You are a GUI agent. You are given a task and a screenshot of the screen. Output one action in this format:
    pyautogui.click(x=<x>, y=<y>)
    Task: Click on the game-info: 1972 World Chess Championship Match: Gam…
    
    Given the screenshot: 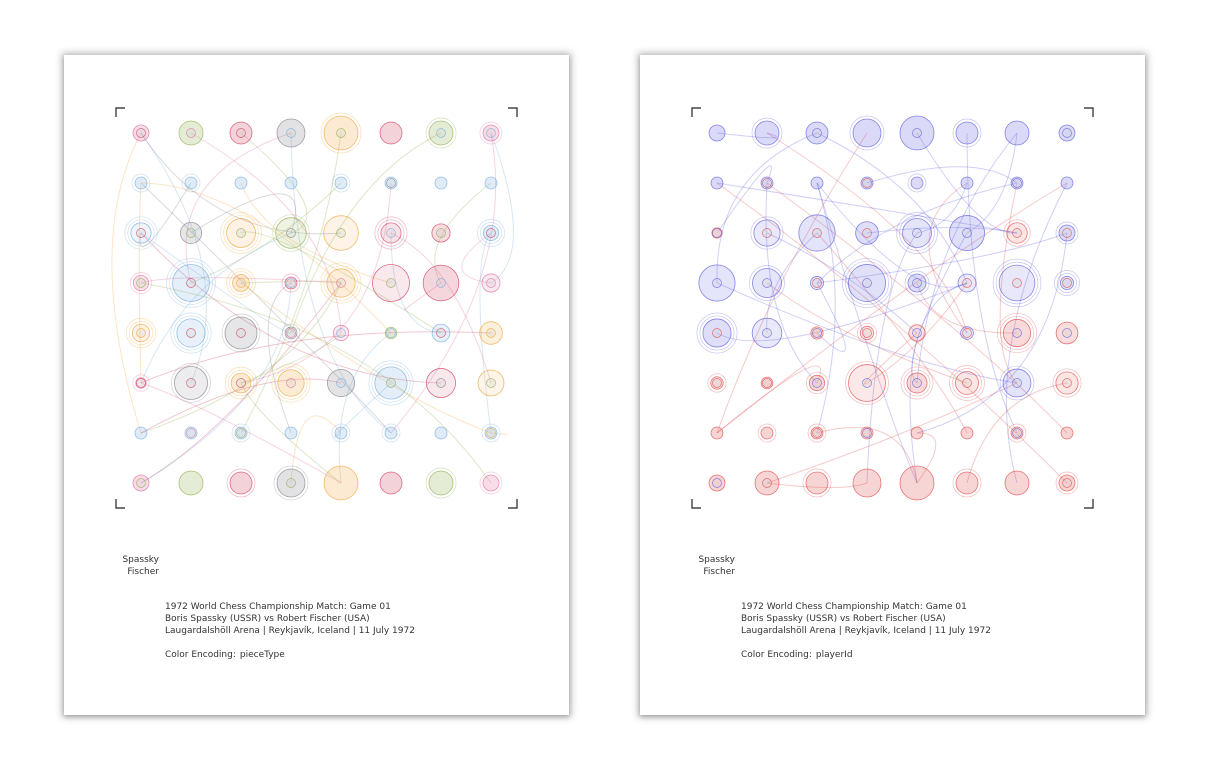 What is the action you would take?
    pyautogui.click(x=866, y=631)
    